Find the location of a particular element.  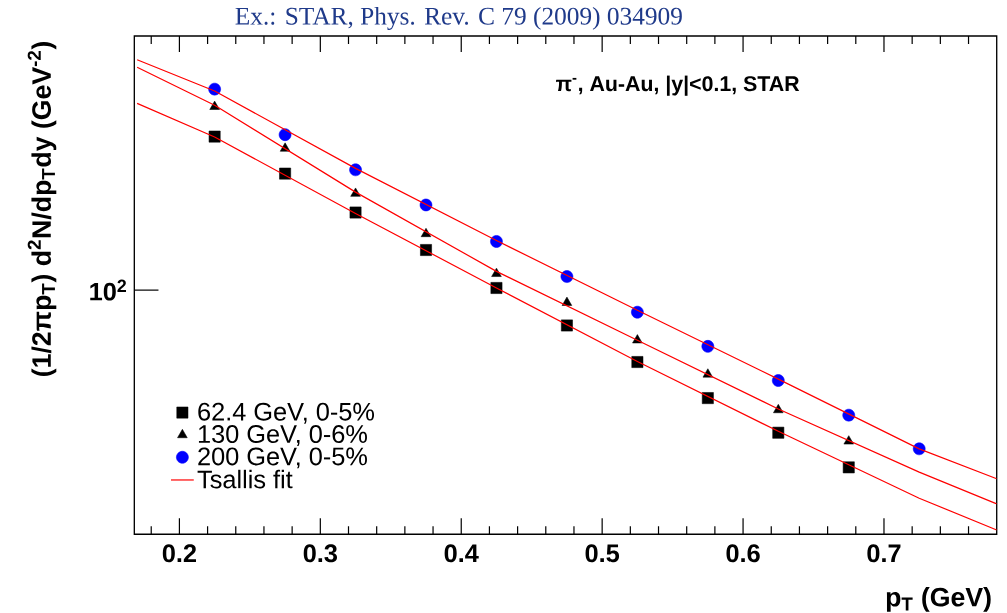

x-tick-label: 0.2 is located at coordinates (179, 553).